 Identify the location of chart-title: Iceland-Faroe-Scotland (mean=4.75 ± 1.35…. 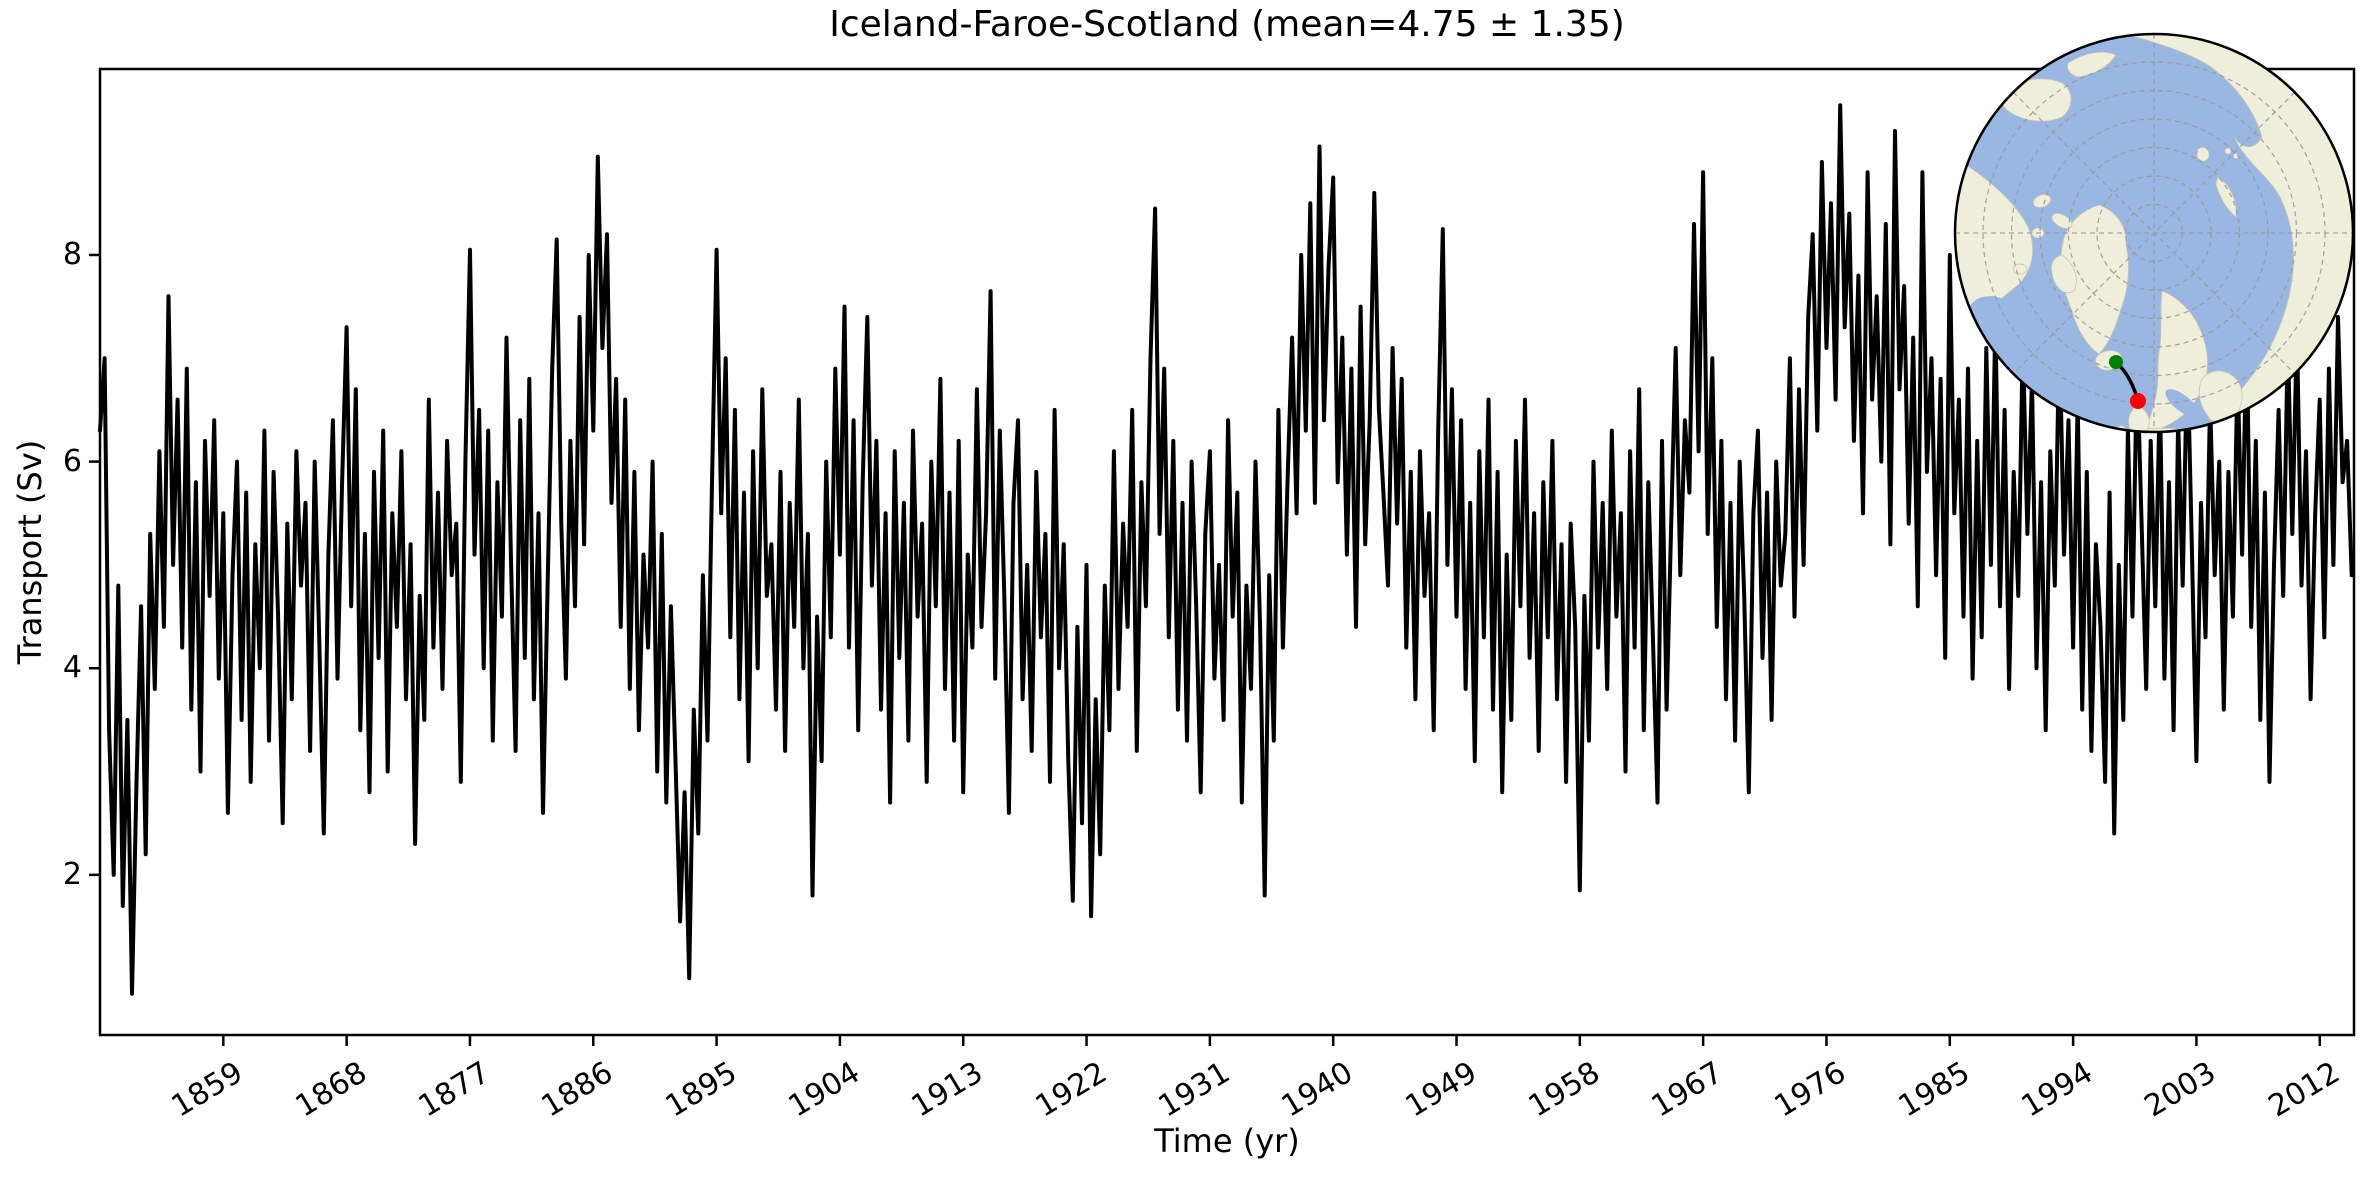
(1227, 24).